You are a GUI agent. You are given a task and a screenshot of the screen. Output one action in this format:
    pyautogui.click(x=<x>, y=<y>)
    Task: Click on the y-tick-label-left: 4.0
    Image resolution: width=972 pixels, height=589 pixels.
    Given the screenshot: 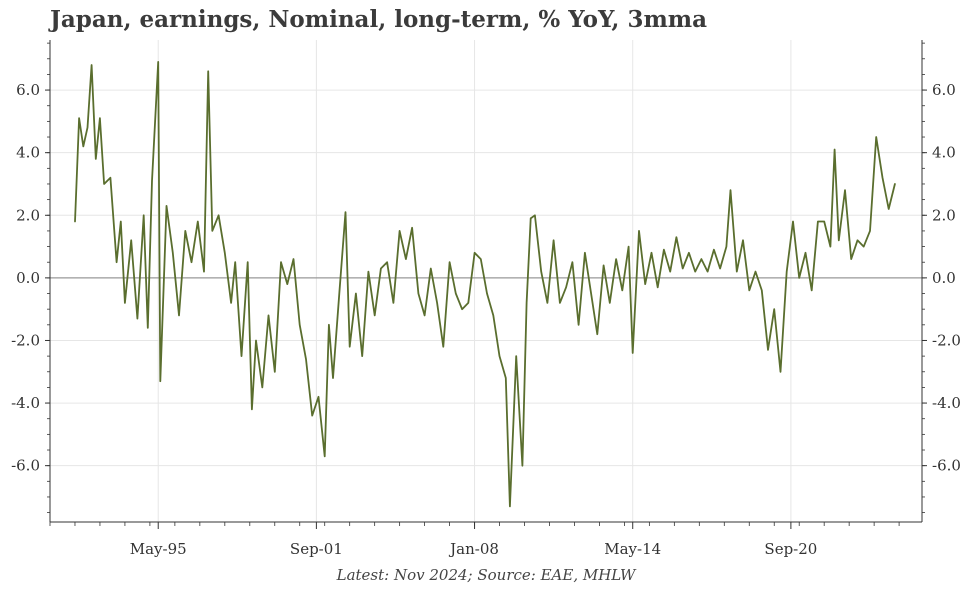 What is the action you would take?
    pyautogui.click(x=28, y=153)
    